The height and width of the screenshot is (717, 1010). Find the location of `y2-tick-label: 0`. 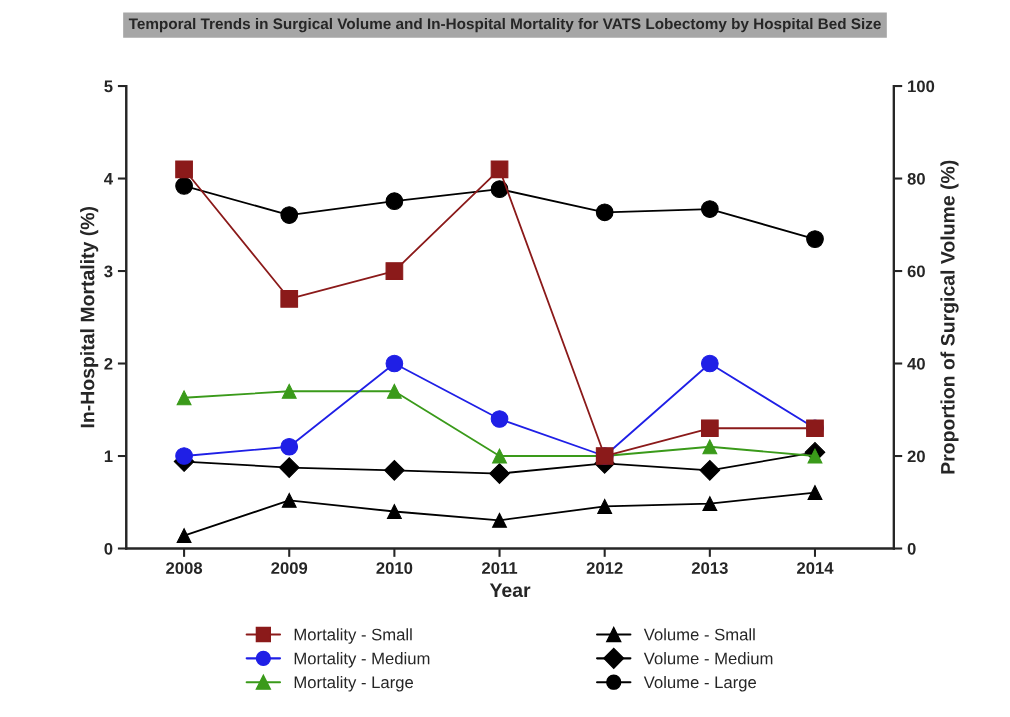

y2-tick-label: 0 is located at coordinates (911, 548).